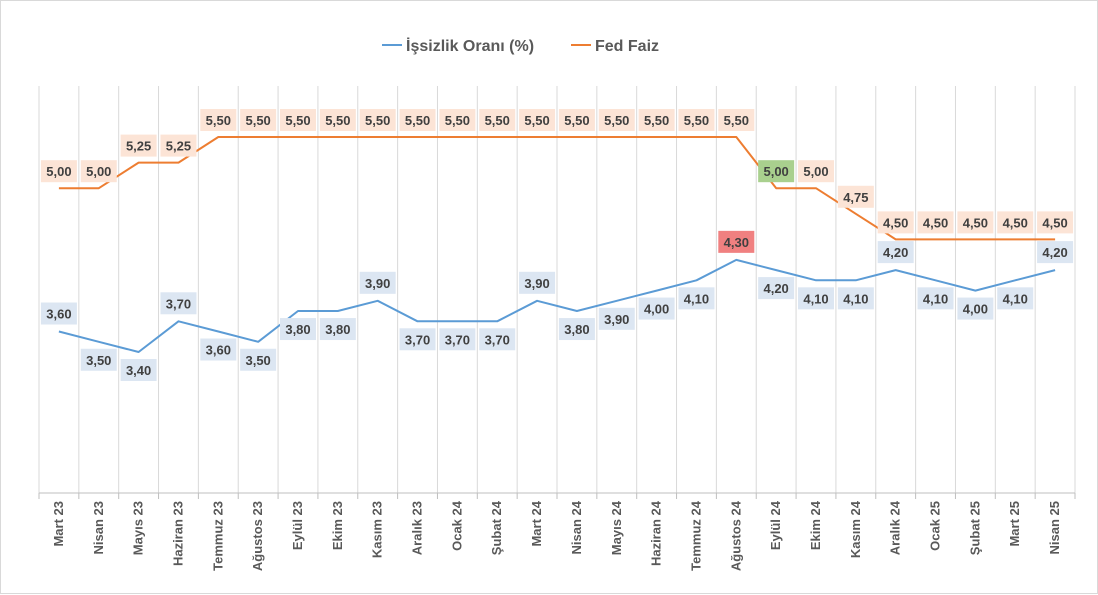  What do you see at coordinates (775, 525) in the screenshot?
I see `x-tick-label: Eylül 24` at bounding box center [775, 525].